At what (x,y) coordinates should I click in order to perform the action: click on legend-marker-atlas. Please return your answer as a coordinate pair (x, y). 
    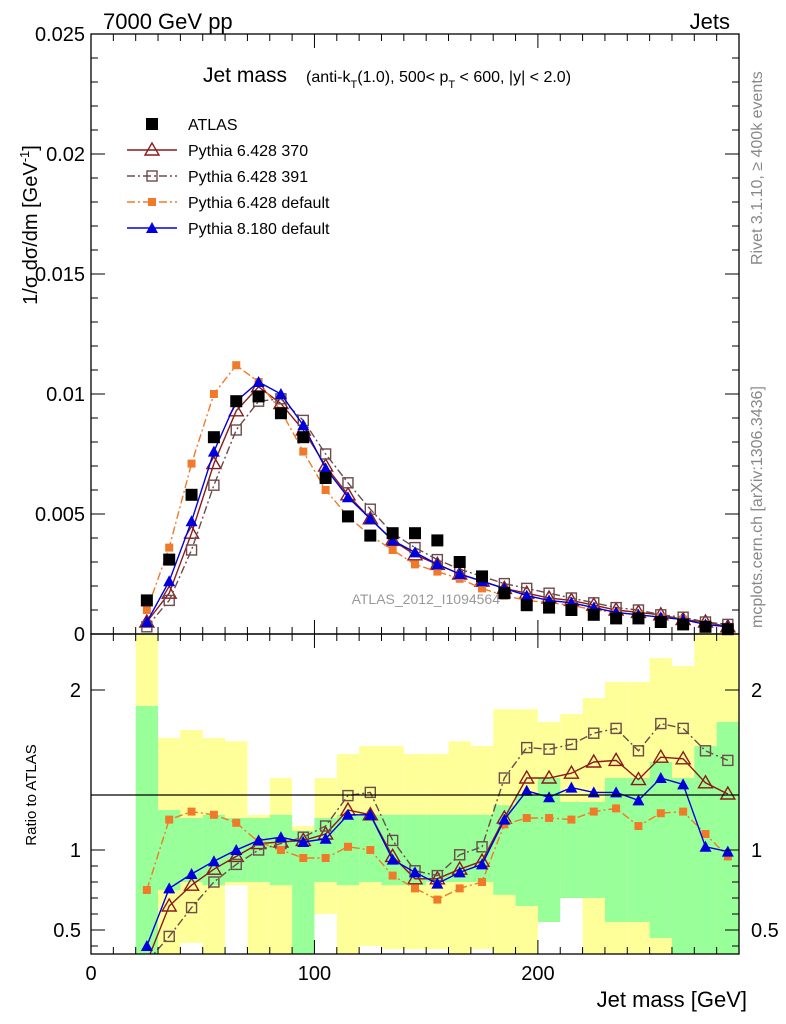
    Looking at the image, I should click on (152, 124).